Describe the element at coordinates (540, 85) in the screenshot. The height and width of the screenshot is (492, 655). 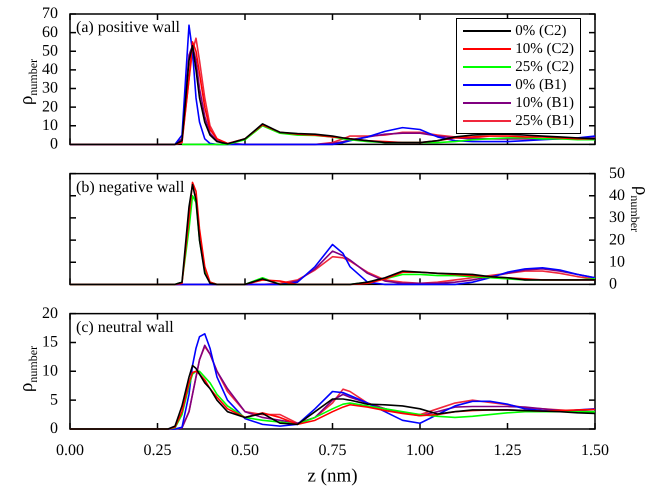
I see `legend-label: 0% (B1)` at that location.